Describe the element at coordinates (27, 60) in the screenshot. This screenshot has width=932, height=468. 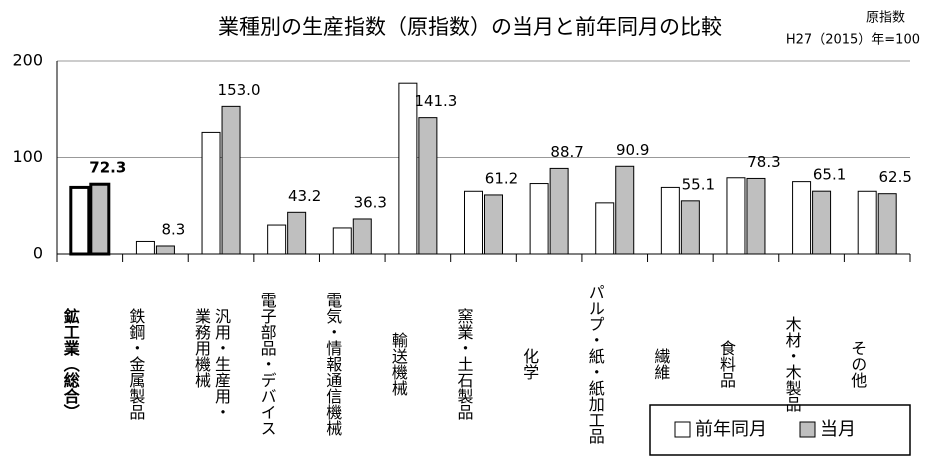
I see `y-tick-label: 200` at that location.